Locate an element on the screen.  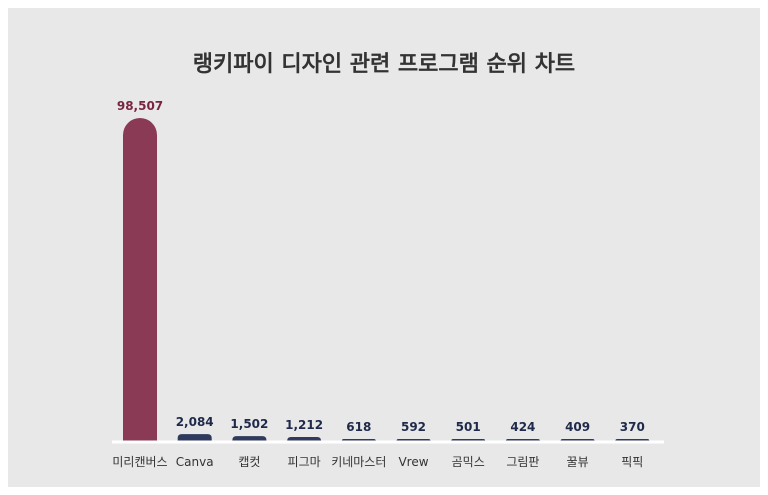
value-label-8: 409 is located at coordinates (577, 427).